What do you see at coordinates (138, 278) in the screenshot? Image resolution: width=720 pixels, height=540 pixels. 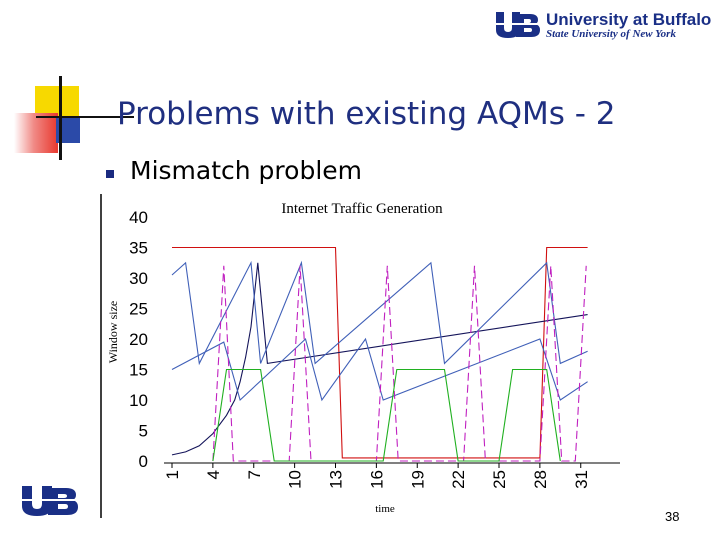 I see `y-tick-label: 30` at bounding box center [138, 278].